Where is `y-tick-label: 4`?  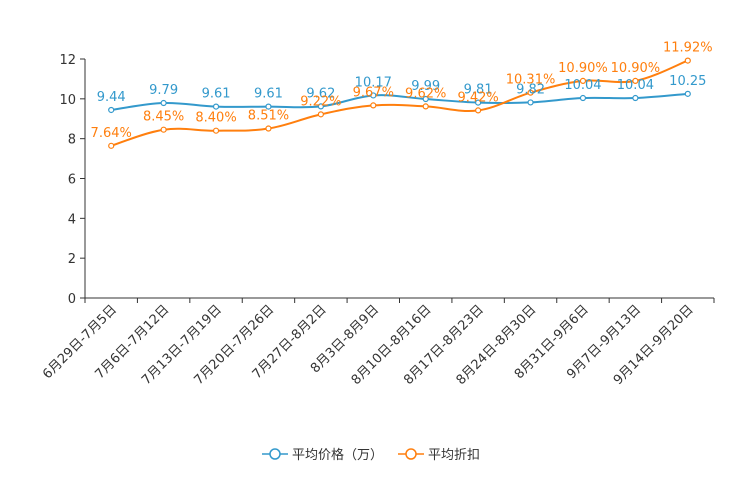 y-tick-label: 4 is located at coordinates (72, 219).